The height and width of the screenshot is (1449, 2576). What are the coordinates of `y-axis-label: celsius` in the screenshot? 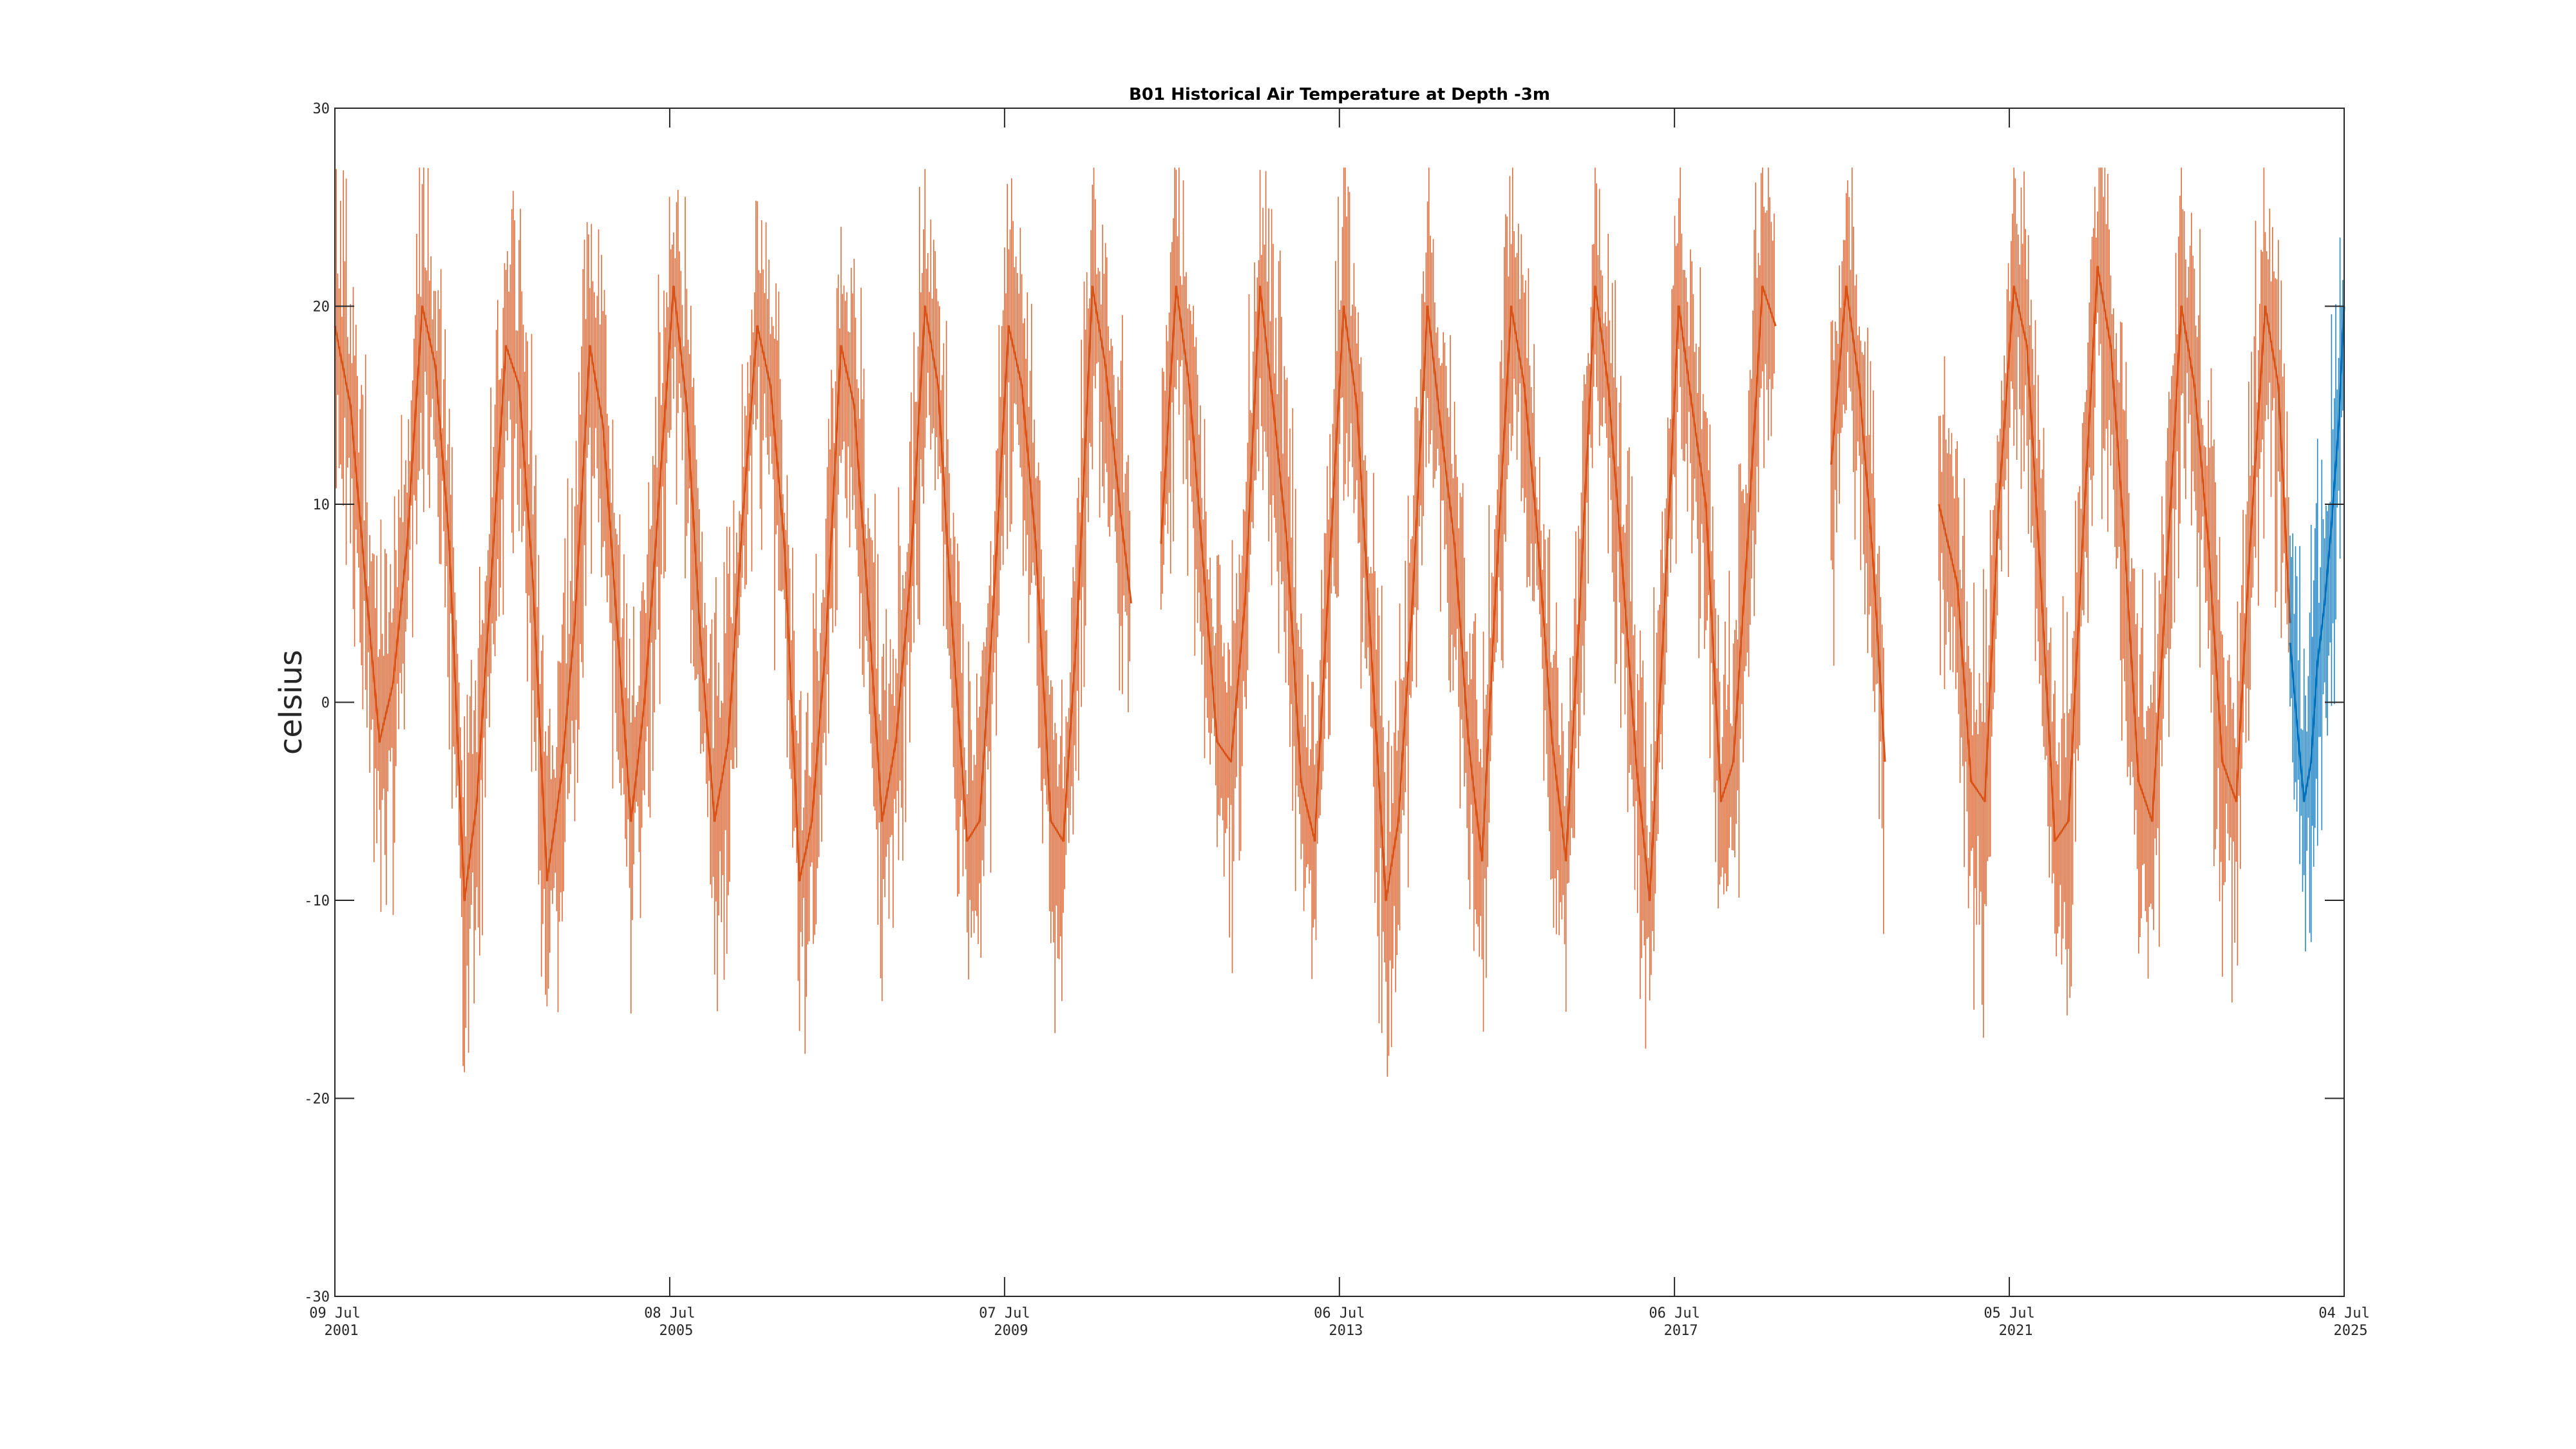 It's located at (291, 702).